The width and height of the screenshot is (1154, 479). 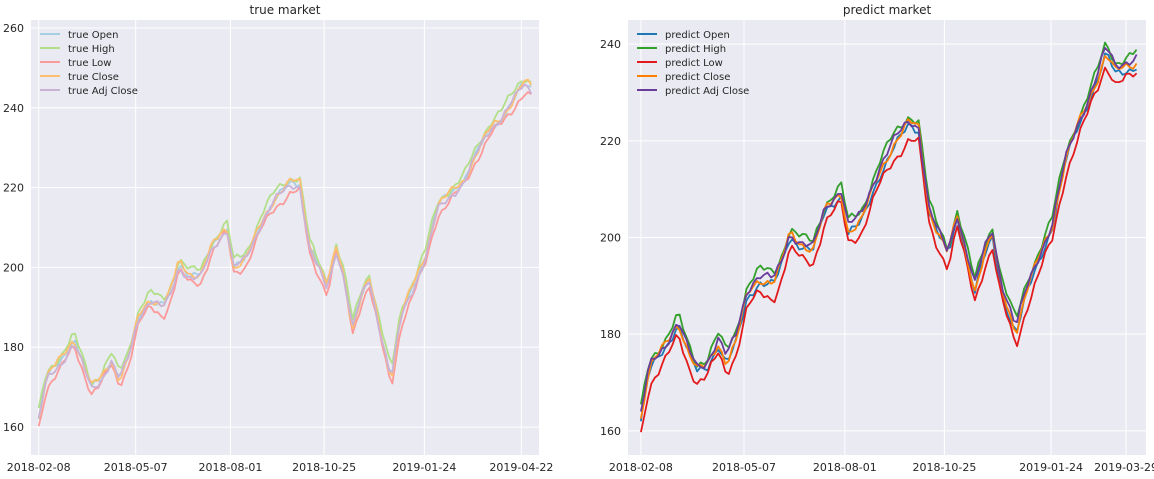 I want to click on legend-label: true Low, so click(x=89, y=63).